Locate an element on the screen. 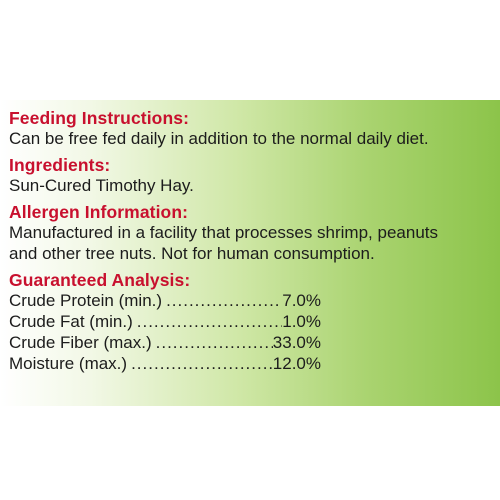 Image resolution: width=500 pixels, height=500 pixels. ingredients-text: Sun-Cured Timothy Hay. is located at coordinates (101, 185).